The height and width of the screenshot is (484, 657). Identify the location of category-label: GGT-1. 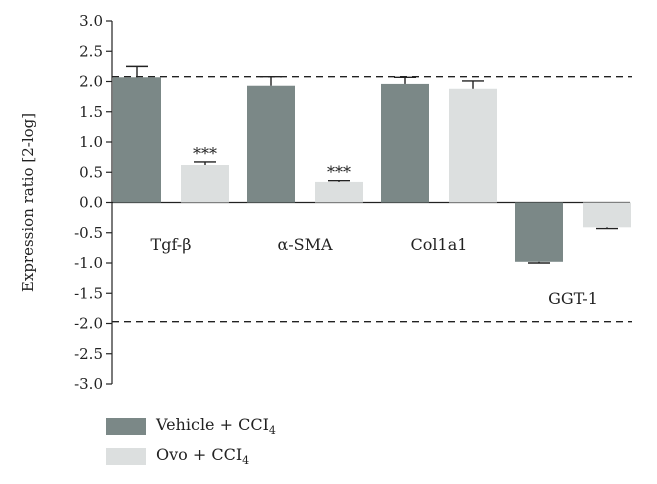
(573, 298).